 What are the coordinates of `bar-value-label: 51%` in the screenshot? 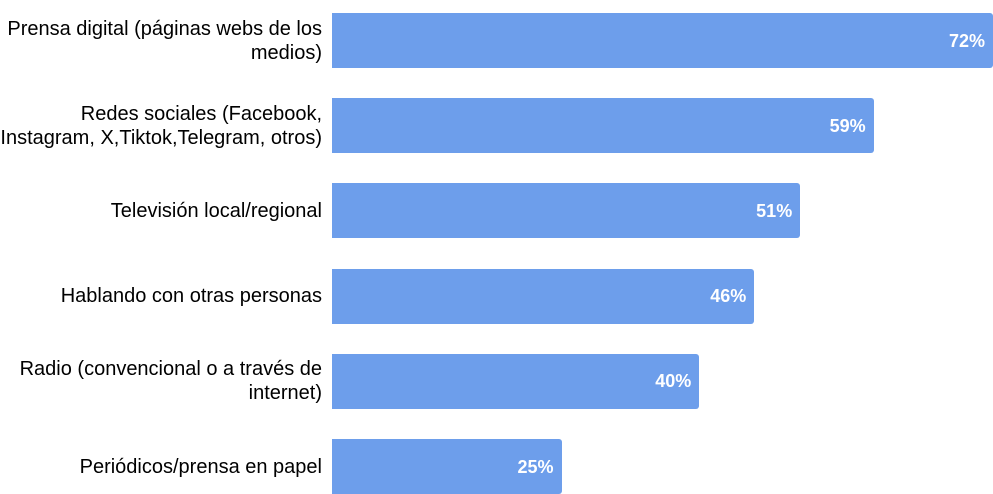 It's located at (774, 210).